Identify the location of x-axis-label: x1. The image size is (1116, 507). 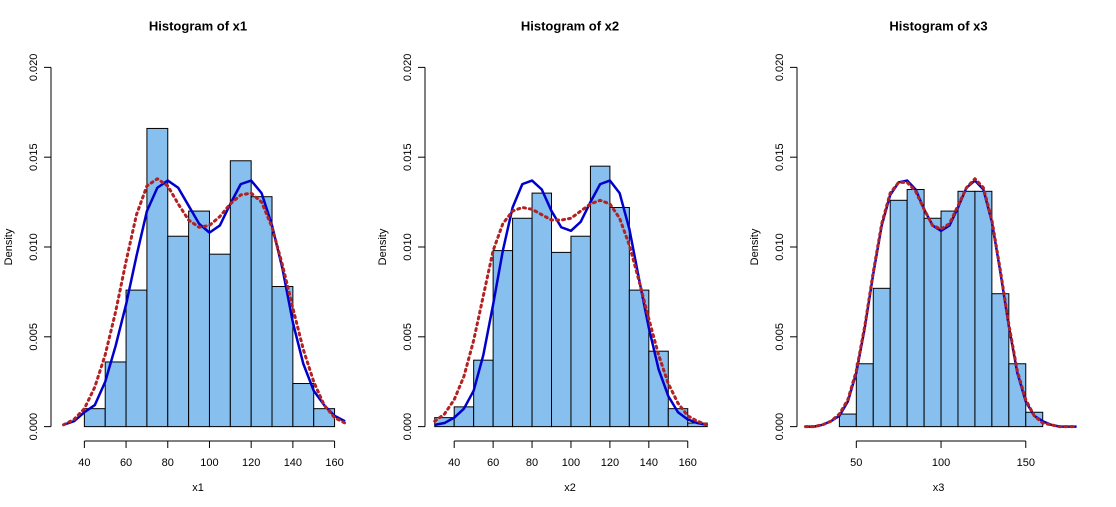
(198, 488).